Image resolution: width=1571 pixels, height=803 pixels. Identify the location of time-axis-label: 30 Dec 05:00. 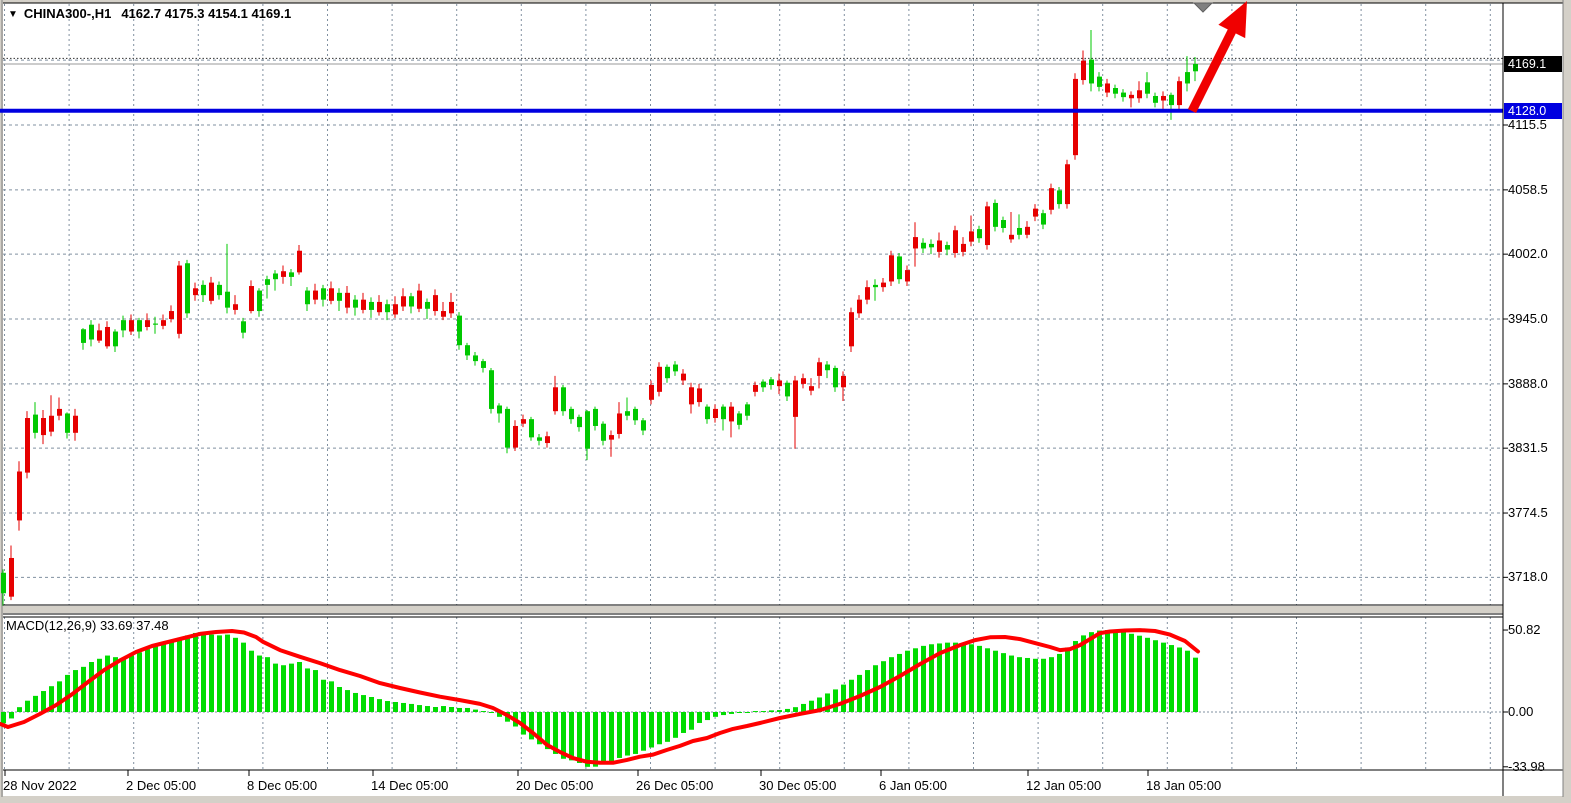
(798, 785).